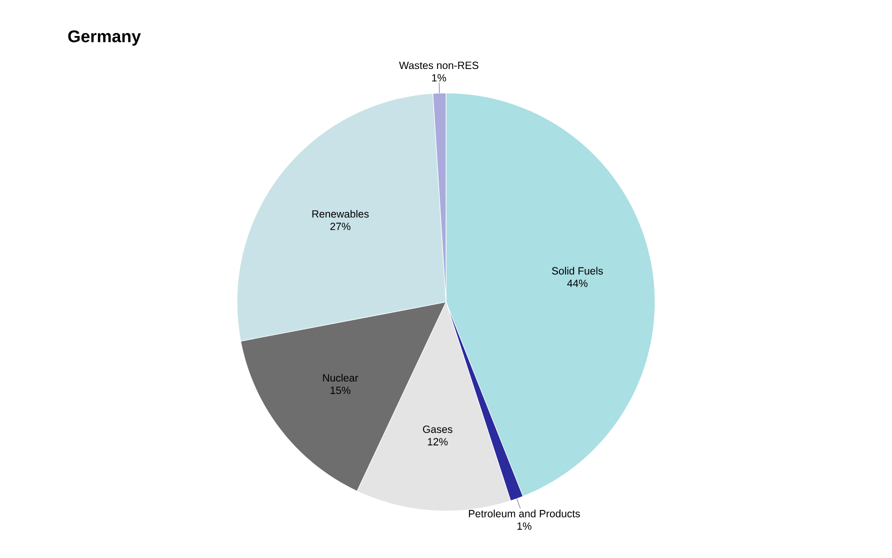  I want to click on data-label: 27%, so click(340, 226).